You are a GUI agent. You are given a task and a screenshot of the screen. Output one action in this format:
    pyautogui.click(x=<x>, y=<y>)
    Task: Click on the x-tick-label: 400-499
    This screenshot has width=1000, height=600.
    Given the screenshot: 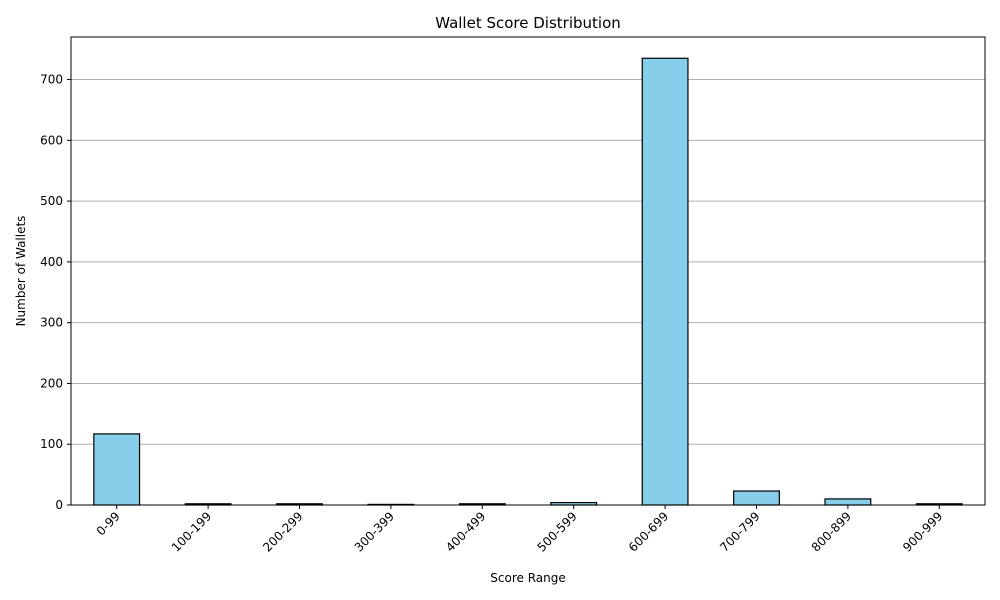 What is the action you would take?
    pyautogui.click(x=465, y=531)
    